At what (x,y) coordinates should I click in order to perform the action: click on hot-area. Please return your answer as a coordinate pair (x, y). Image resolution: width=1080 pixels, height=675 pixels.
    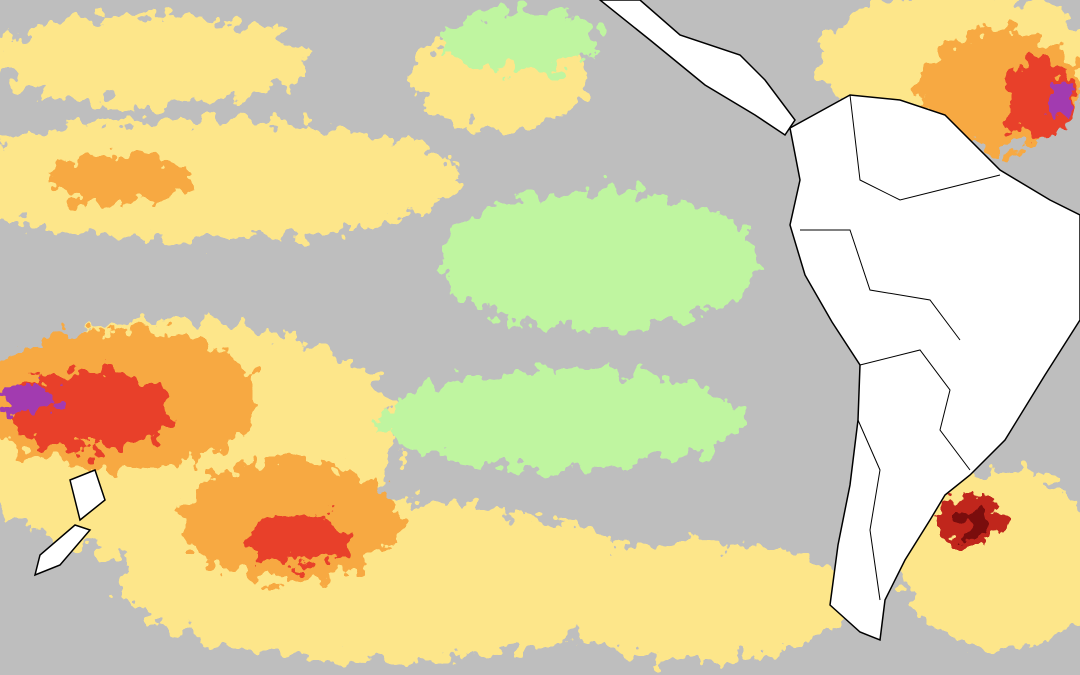
    Looking at the image, I should click on (120, 180).